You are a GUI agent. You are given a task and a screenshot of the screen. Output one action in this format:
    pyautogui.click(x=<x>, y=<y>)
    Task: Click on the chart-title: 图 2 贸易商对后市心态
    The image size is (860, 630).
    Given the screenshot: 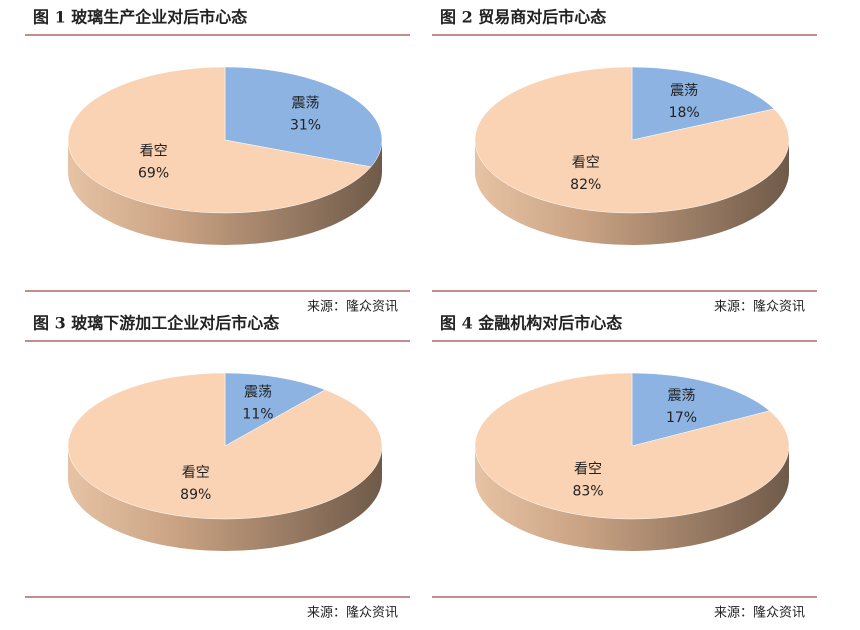 What is the action you would take?
    pyautogui.click(x=523, y=17)
    